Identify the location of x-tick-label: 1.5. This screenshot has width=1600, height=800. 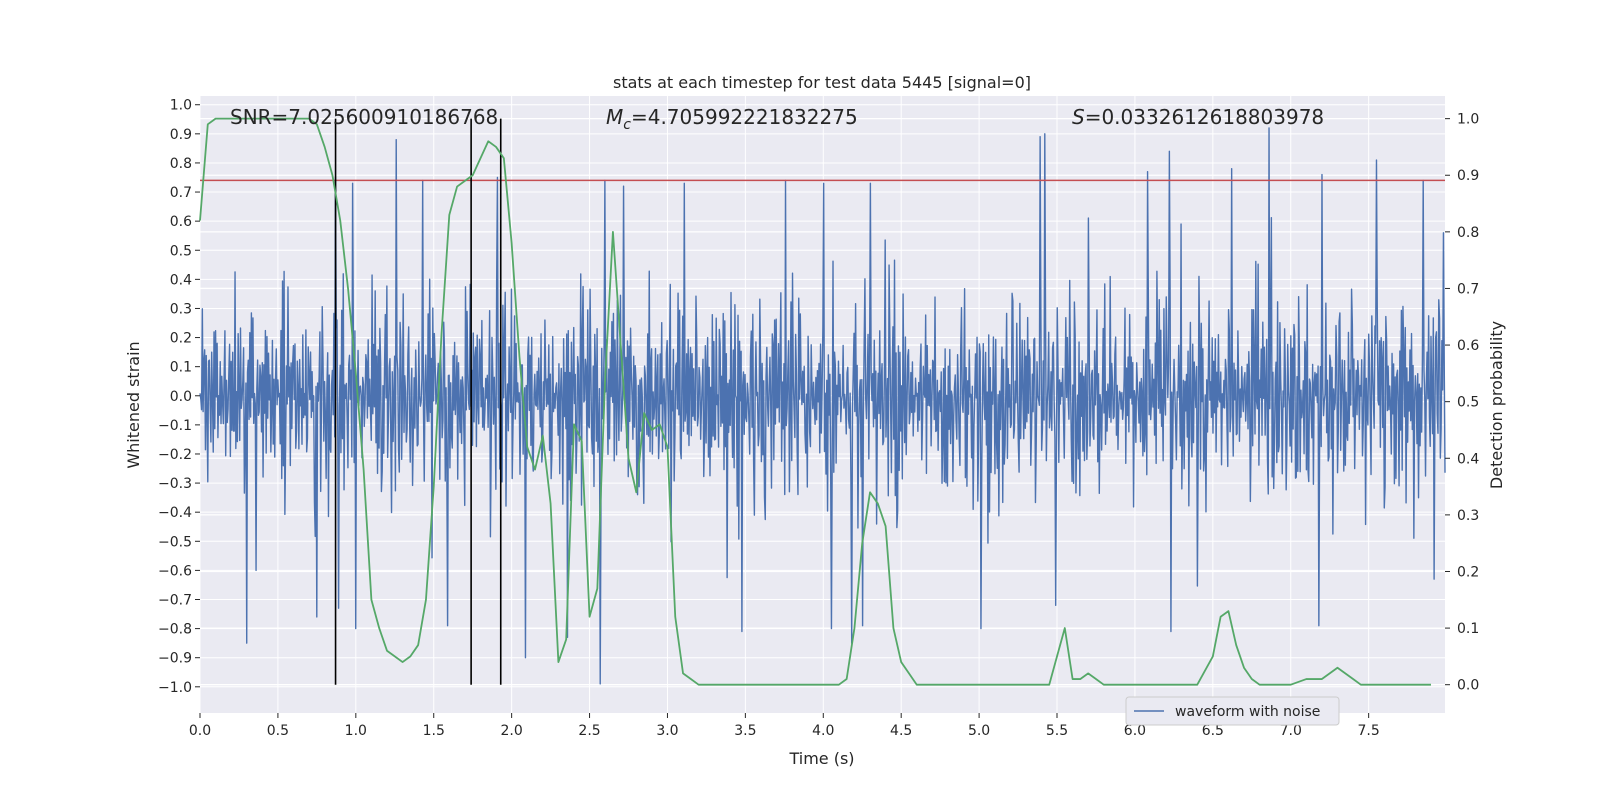
(434, 731).